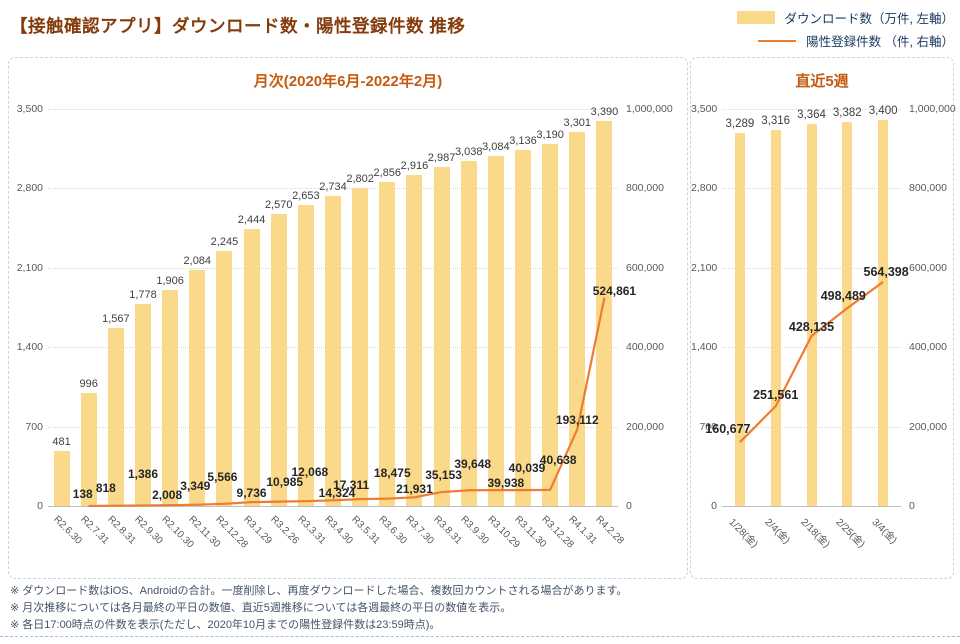 The image size is (960, 644). I want to click on bar-value-label: 3,190, so click(550, 135).